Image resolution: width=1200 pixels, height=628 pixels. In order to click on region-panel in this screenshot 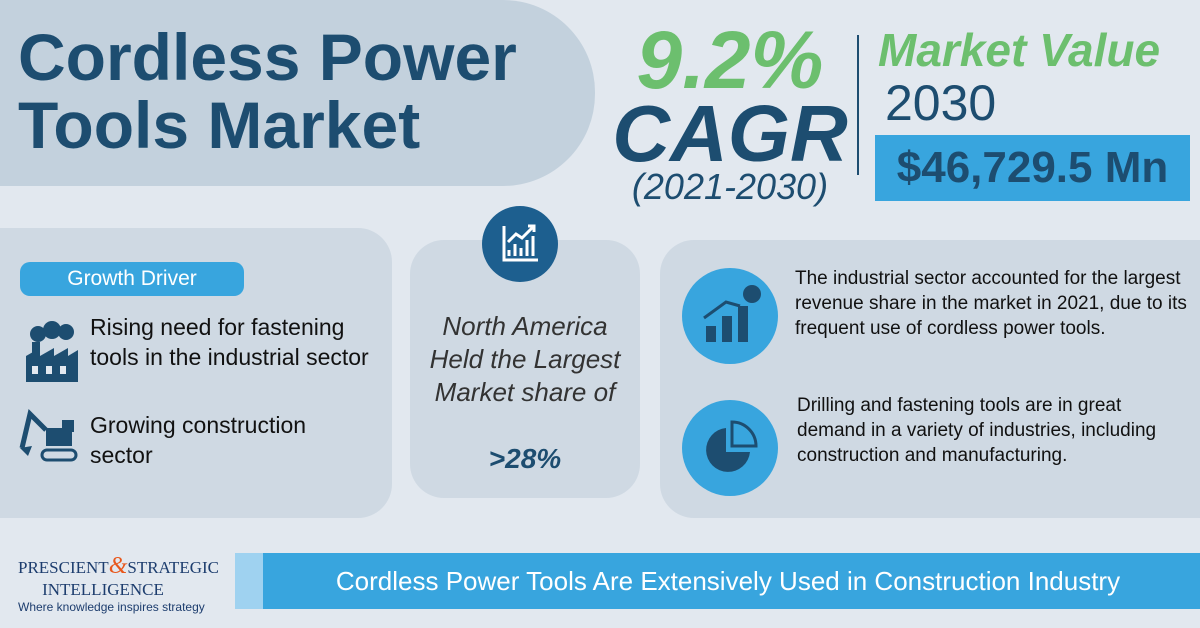, I will do `click(525, 369)`.